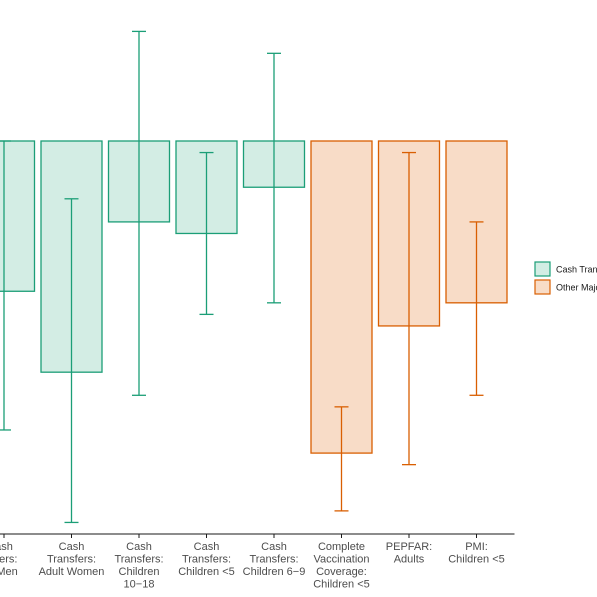 The height and width of the screenshot is (597, 597). What do you see at coordinates (9, 559) in the screenshot?
I see `x-tick-label-0: ashsfers:t Men` at bounding box center [9, 559].